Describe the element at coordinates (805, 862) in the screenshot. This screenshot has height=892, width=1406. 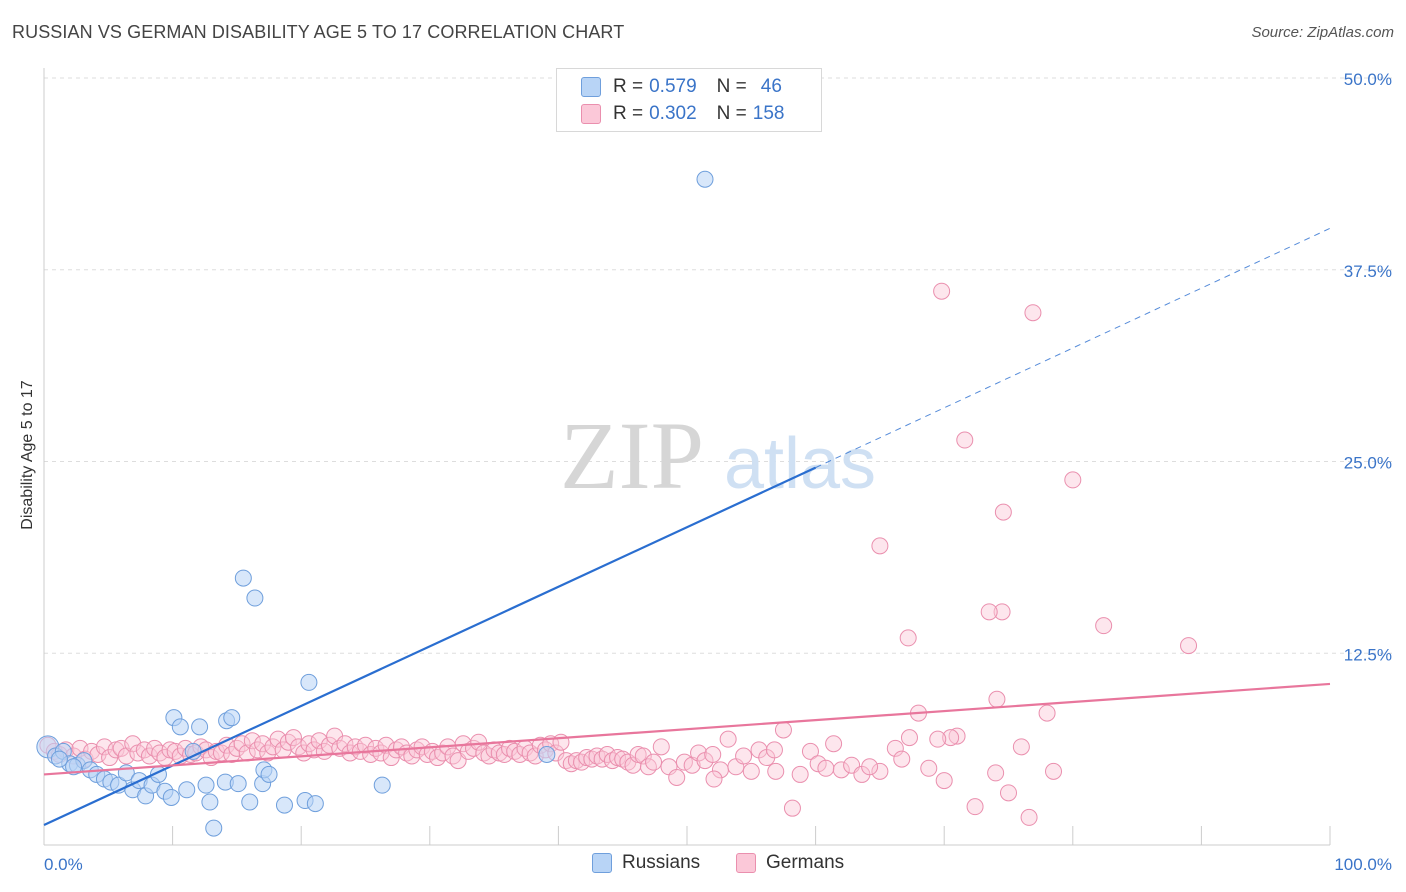
I see `series-label-germans: Germans` at that location.